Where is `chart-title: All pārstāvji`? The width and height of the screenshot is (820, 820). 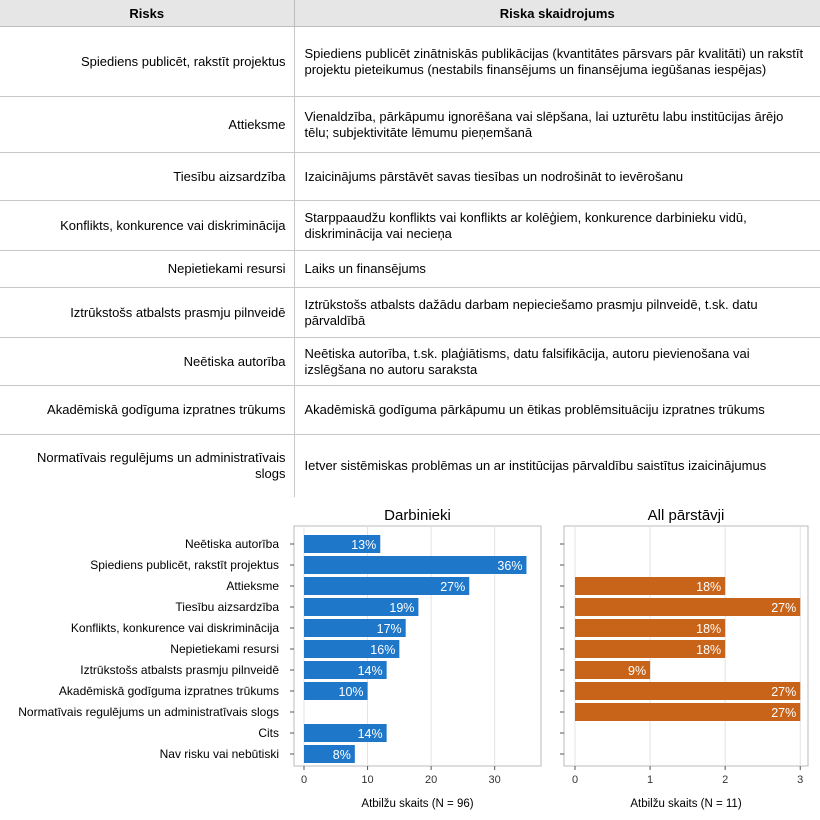 chart-title: All pārstāvji is located at coordinates (686, 515).